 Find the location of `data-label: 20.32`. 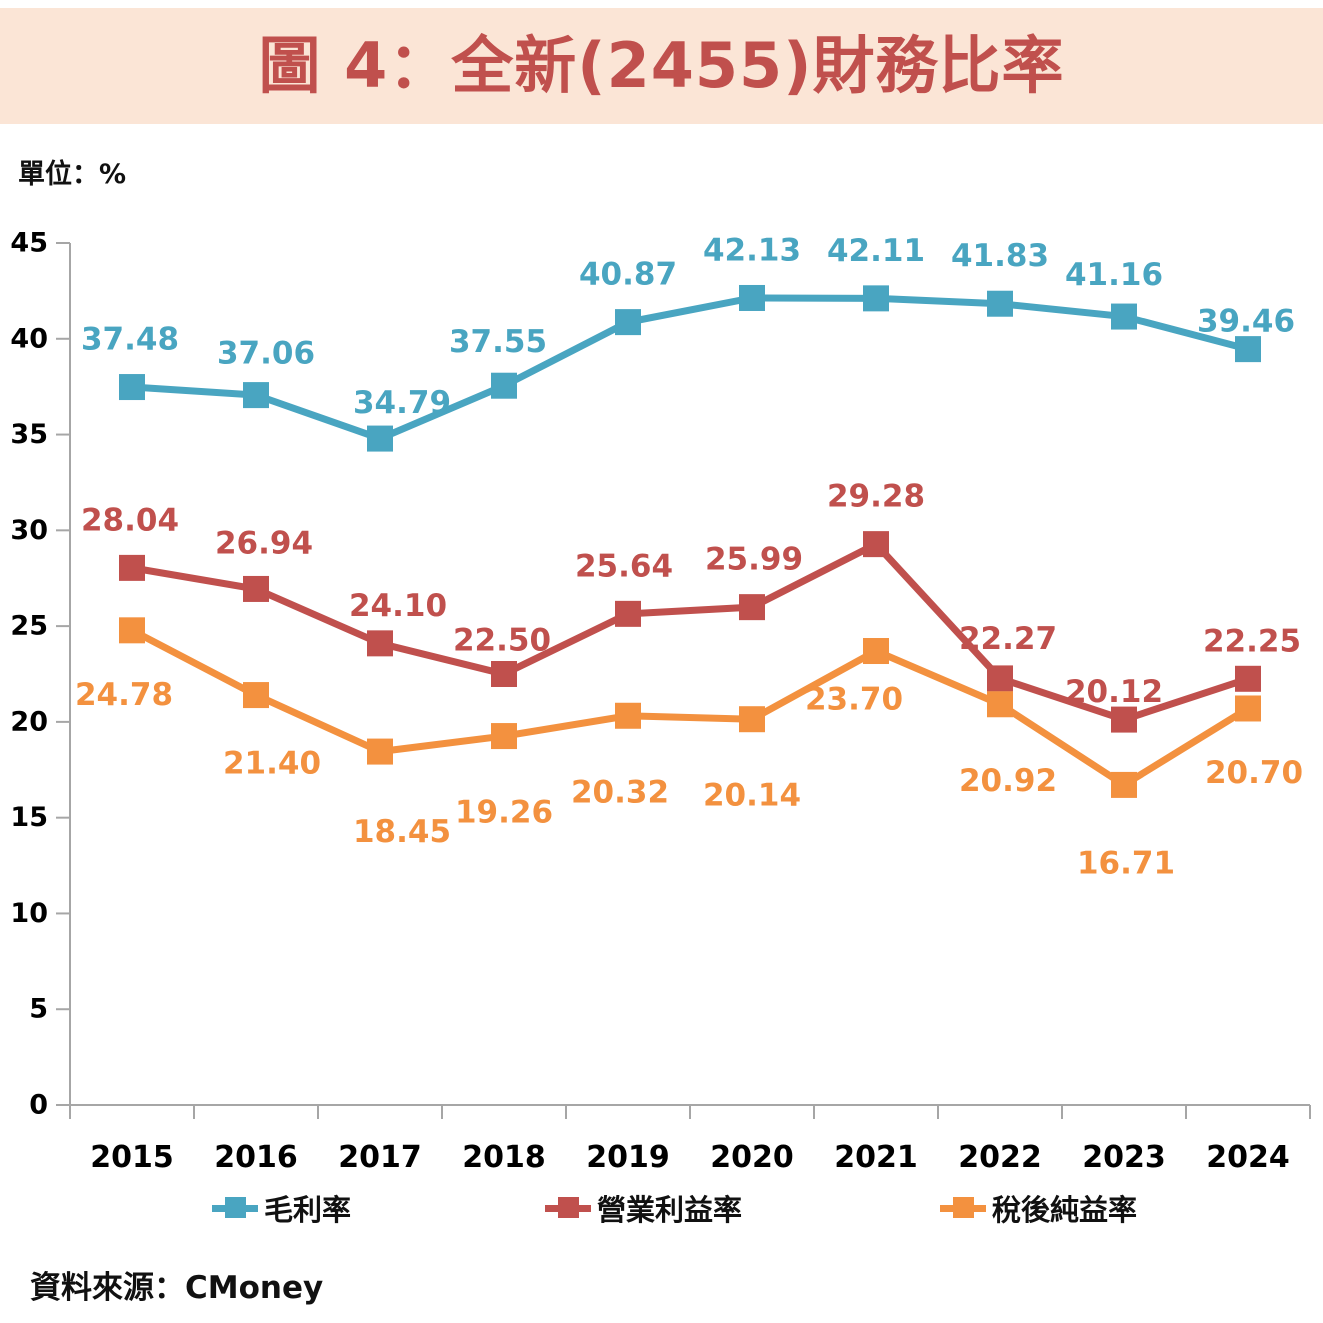

data-label: 20.32 is located at coordinates (620, 792).